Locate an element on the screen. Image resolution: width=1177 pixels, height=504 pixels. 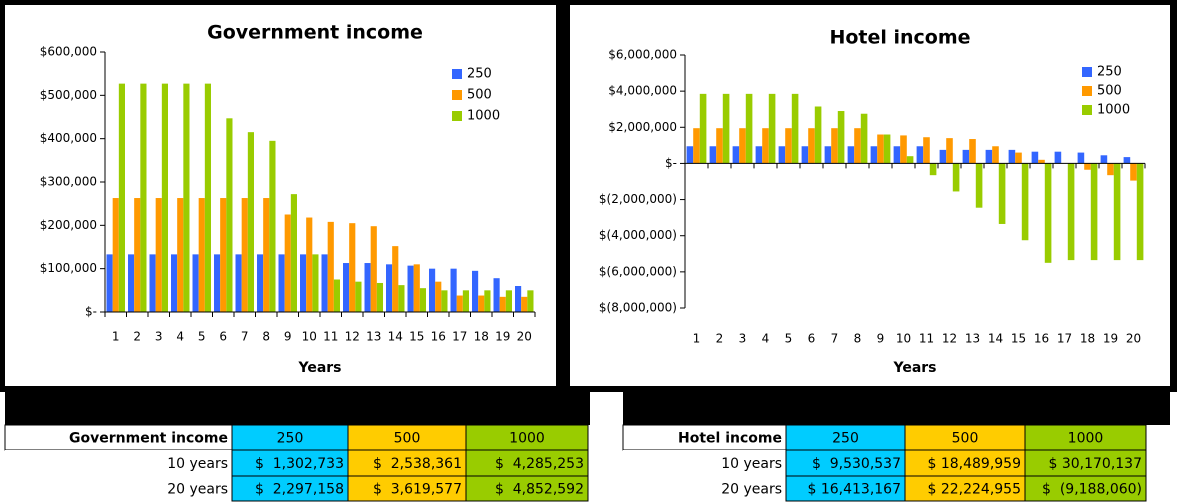
legend-label: 250 is located at coordinates (479, 74).